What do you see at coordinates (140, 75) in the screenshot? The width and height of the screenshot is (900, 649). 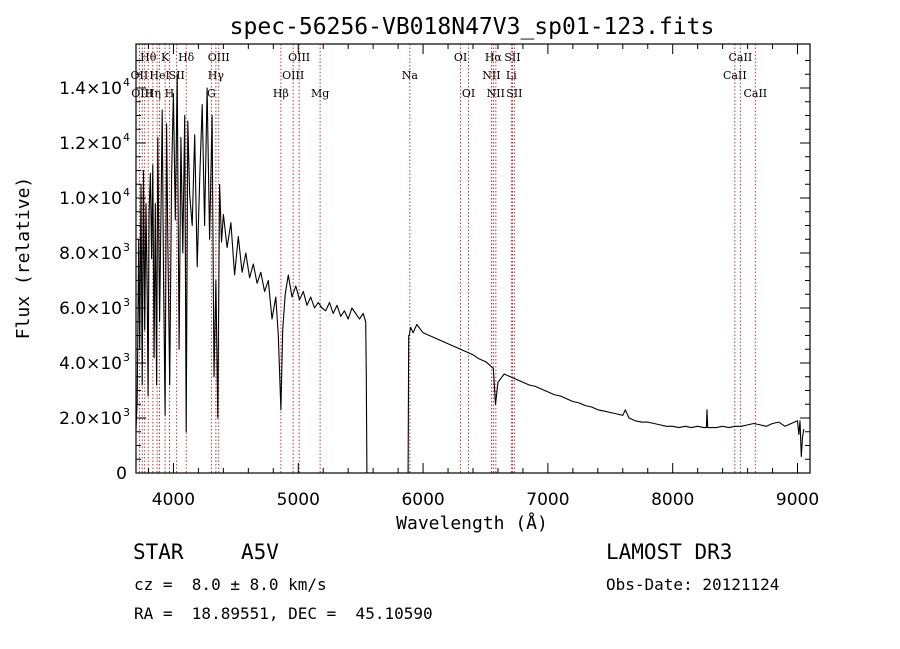 I see `line-marker-label: OII` at bounding box center [140, 75].